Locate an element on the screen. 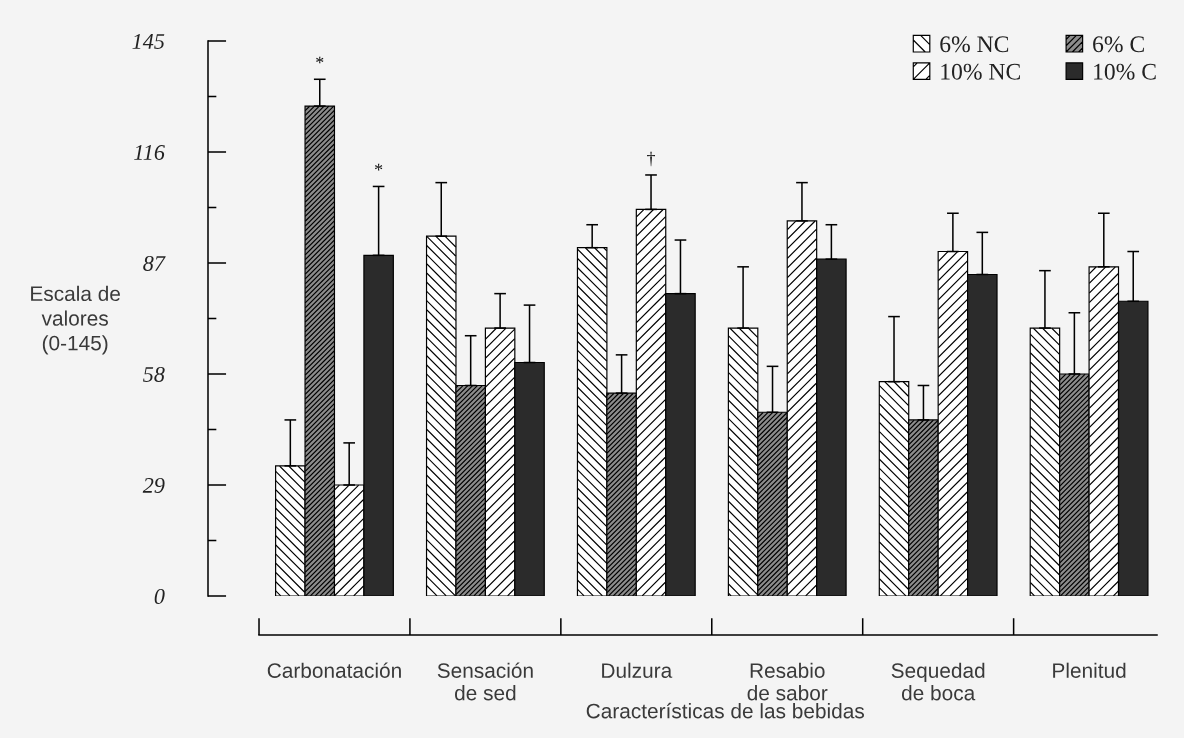  legend-label: 6% NC is located at coordinates (974, 44).